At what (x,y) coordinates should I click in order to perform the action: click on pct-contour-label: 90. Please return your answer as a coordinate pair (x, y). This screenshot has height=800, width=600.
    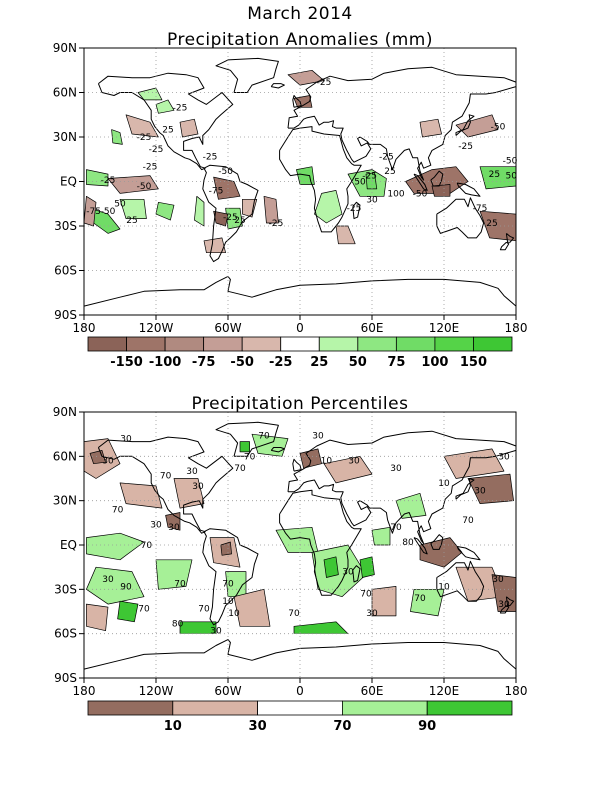
    Looking at the image, I should click on (126, 587).